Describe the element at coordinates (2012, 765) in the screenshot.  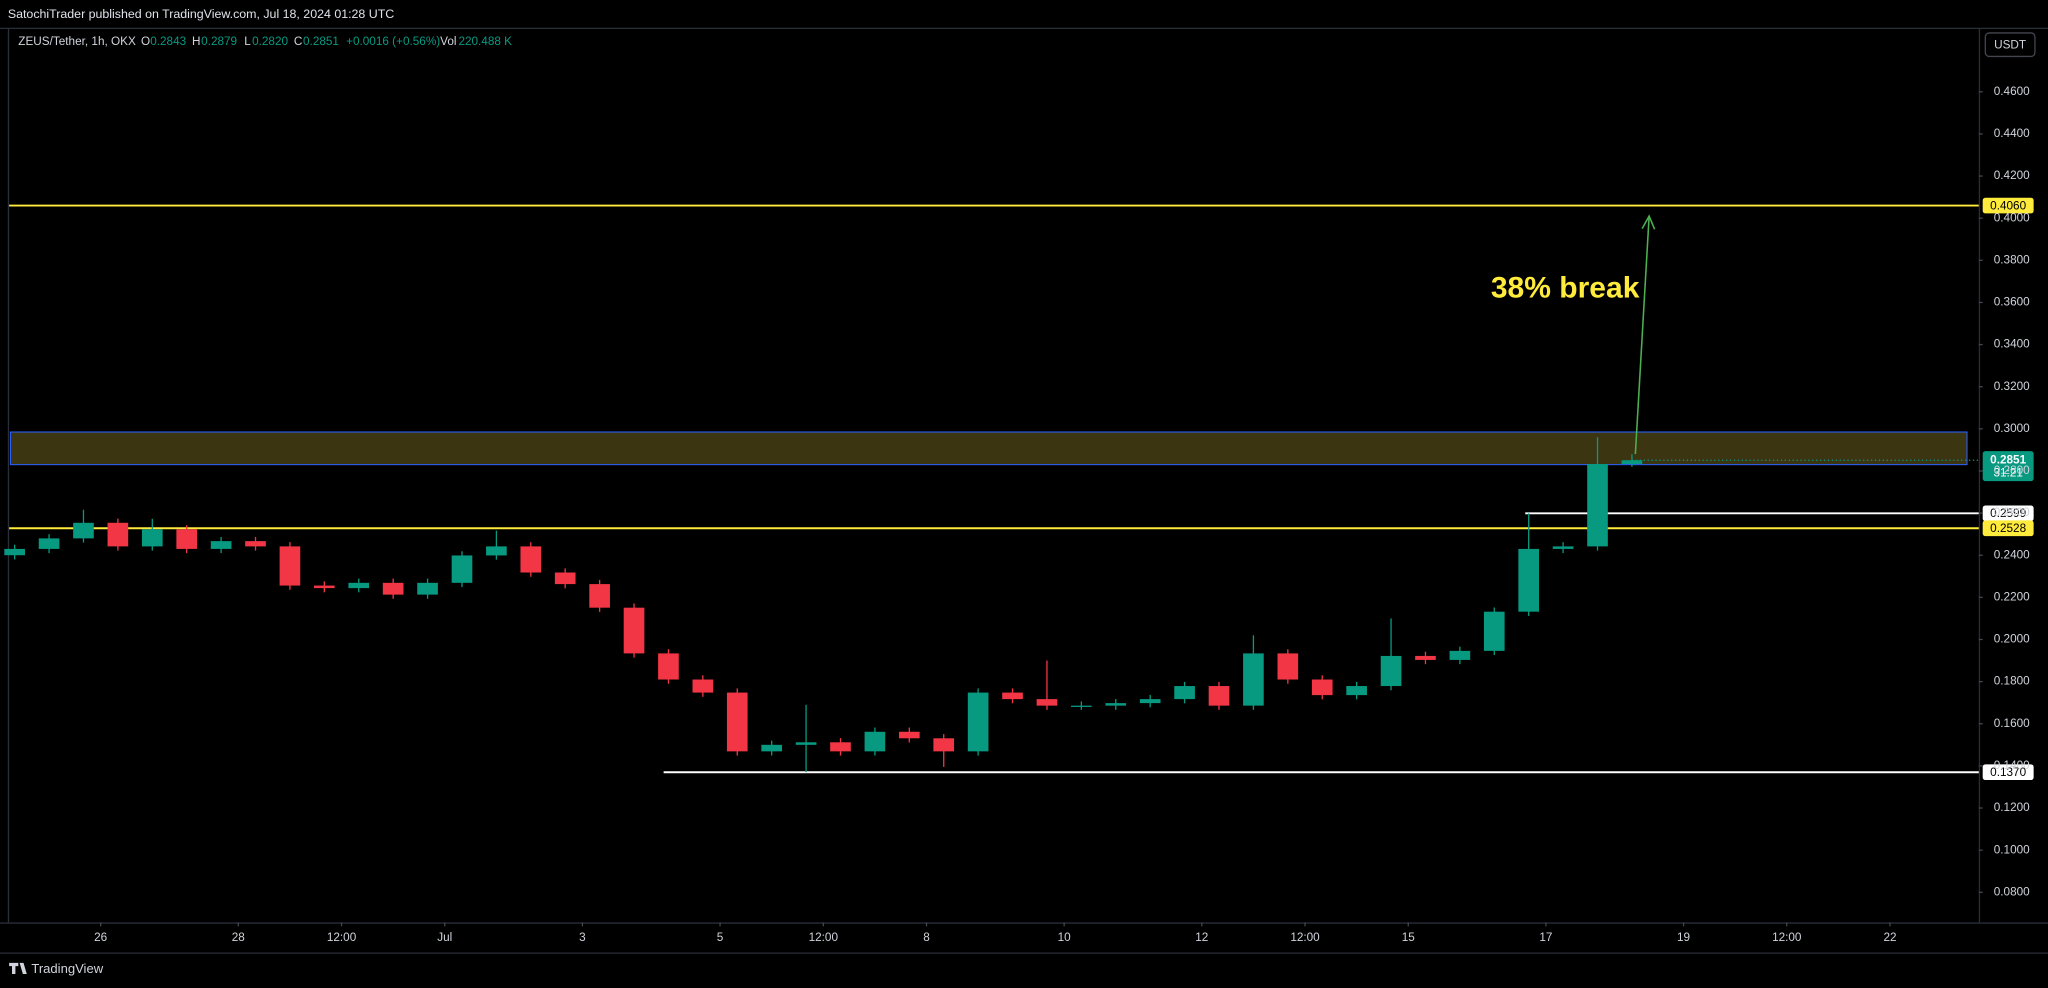
I see `y-tick-label: 0.1400` at that location.